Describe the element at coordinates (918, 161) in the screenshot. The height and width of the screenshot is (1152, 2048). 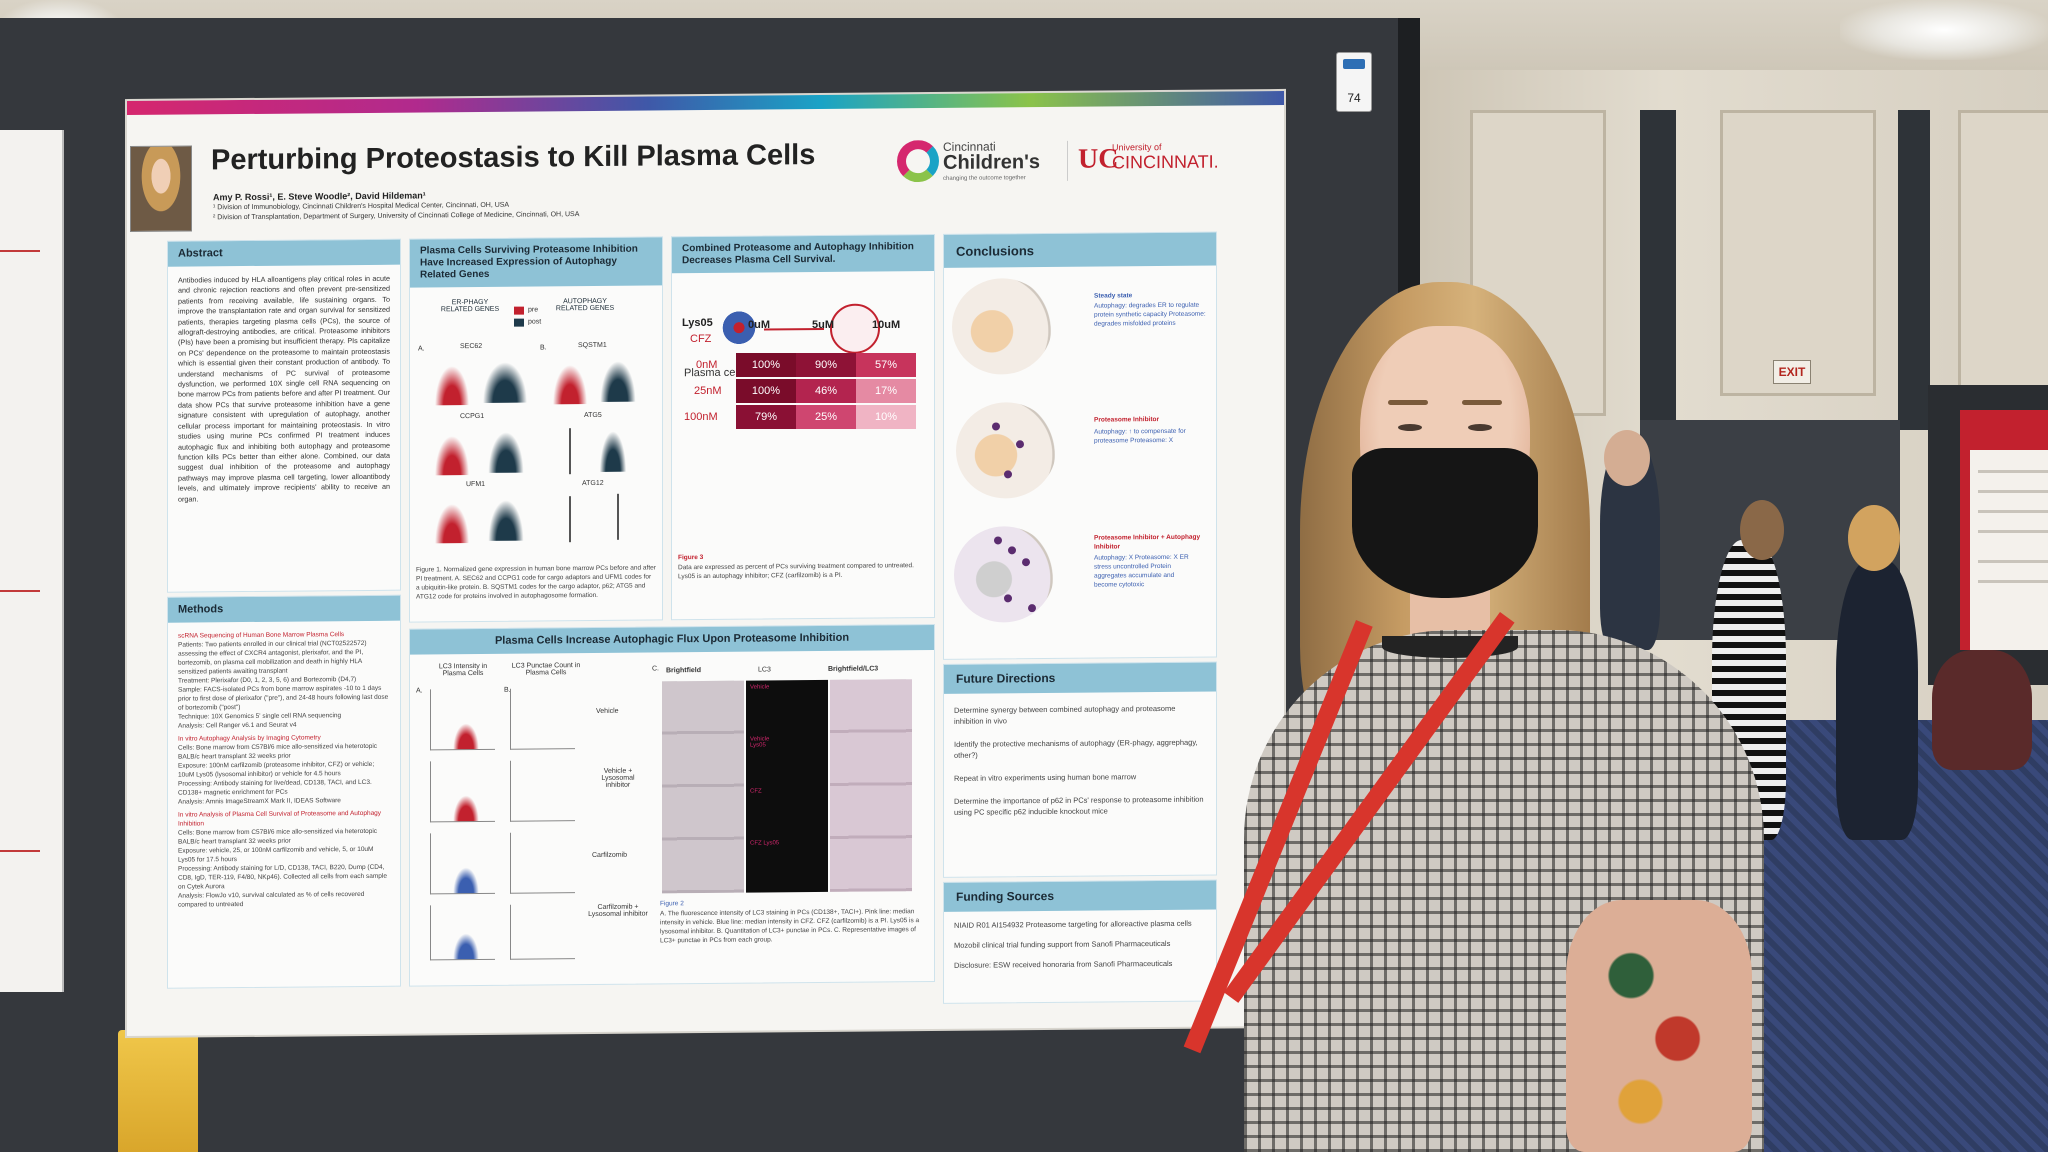
I see `cincinnati-childrens-logo-mark` at that location.